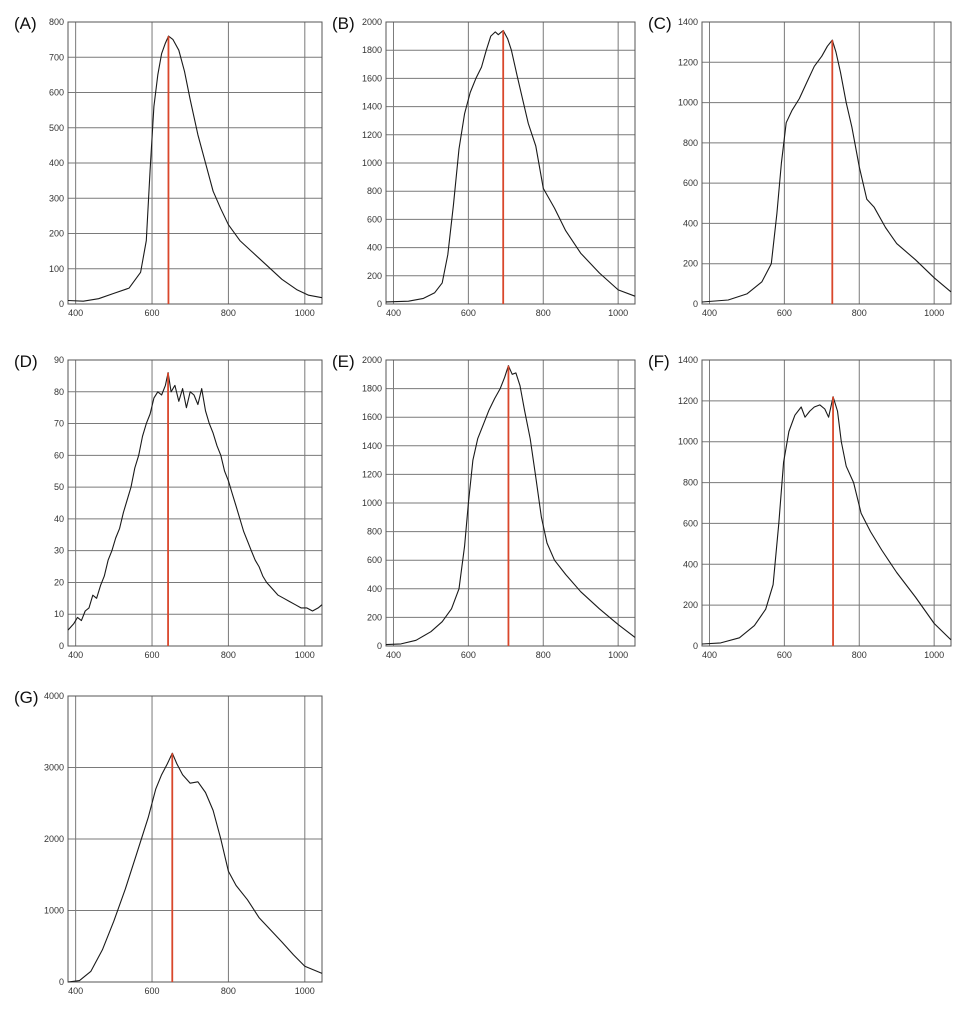 The width and height of the screenshot is (970, 1024). I want to click on chart-g: 0 1000 2000 3000 4000 400 600 800 1000, so click(183, 843).